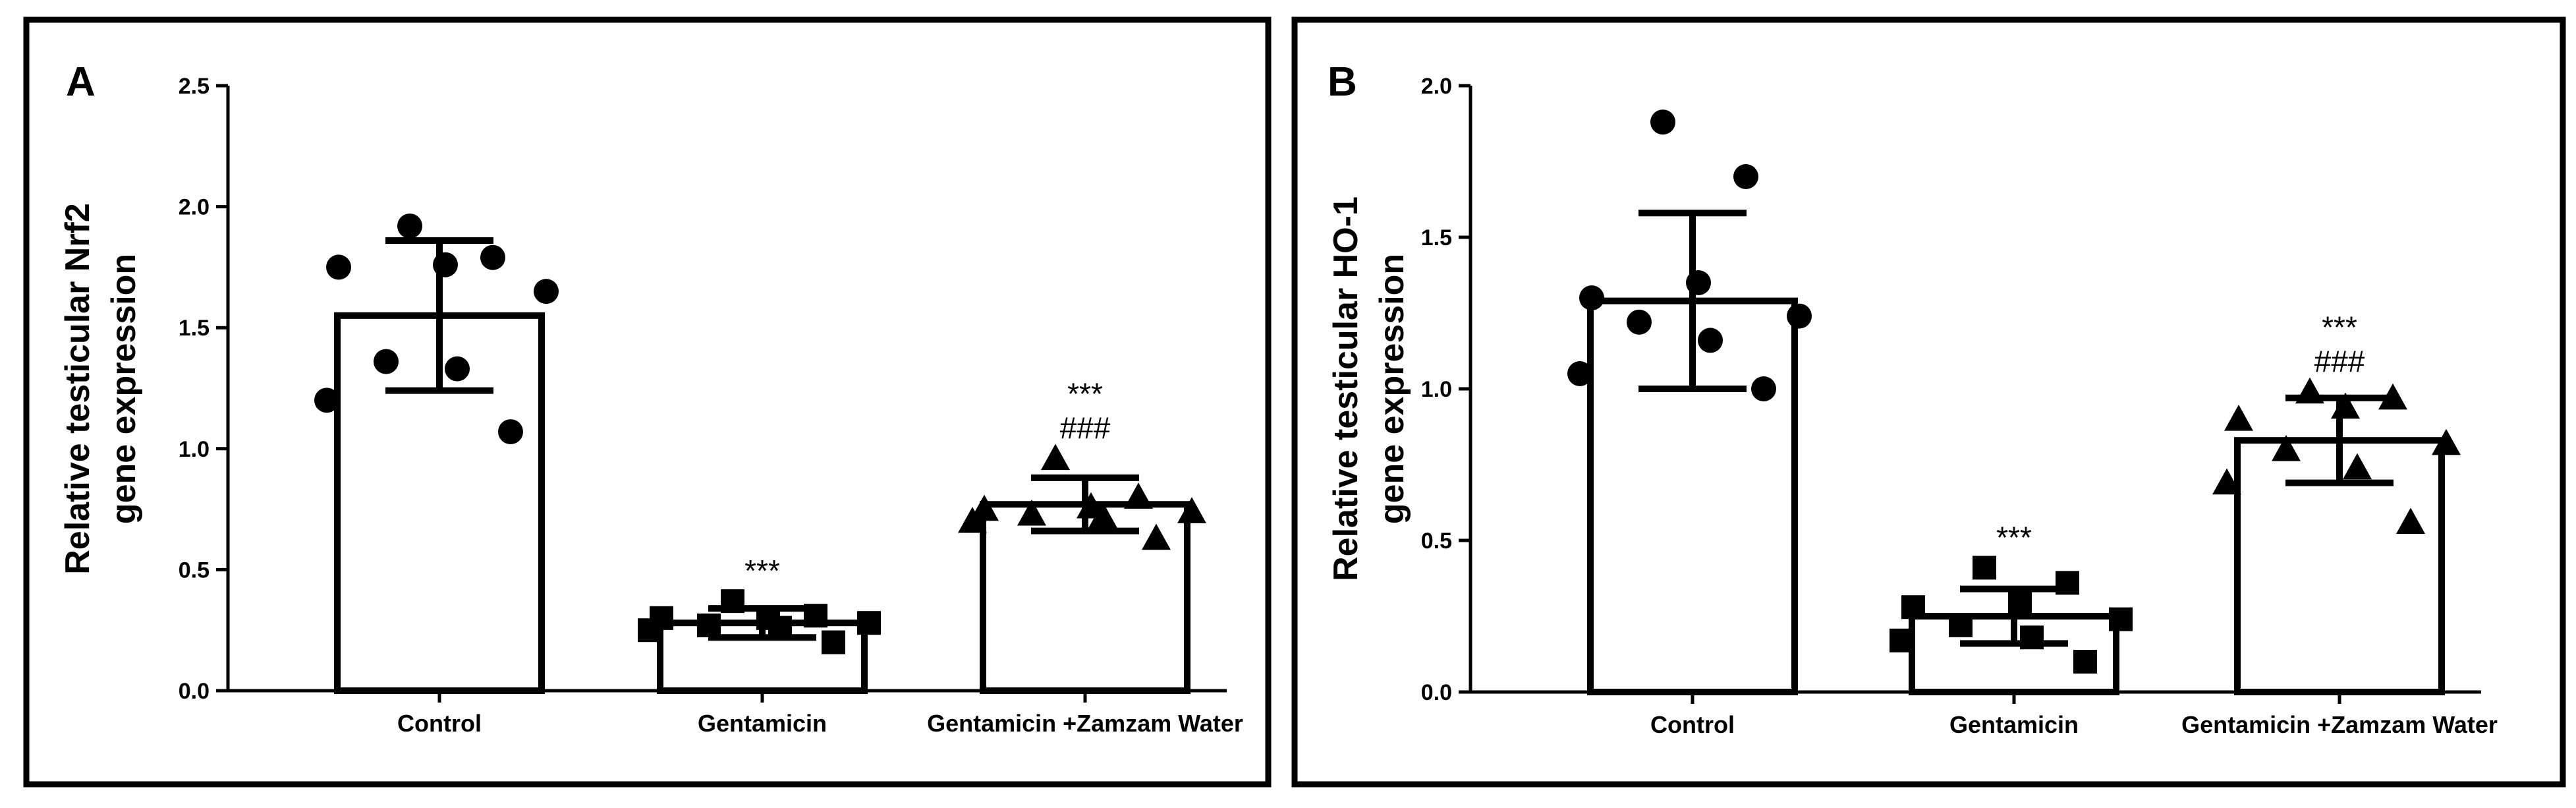 The height and width of the screenshot is (808, 2576). Describe the element at coordinates (78, 389) in the screenshot. I see `y-axis-label: Relative testicular Nrf2` at that location.